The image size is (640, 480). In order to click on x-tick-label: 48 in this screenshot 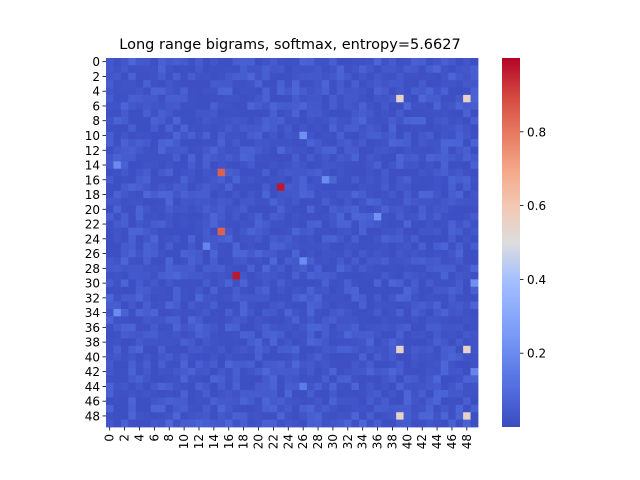, I will do `click(467, 441)`.